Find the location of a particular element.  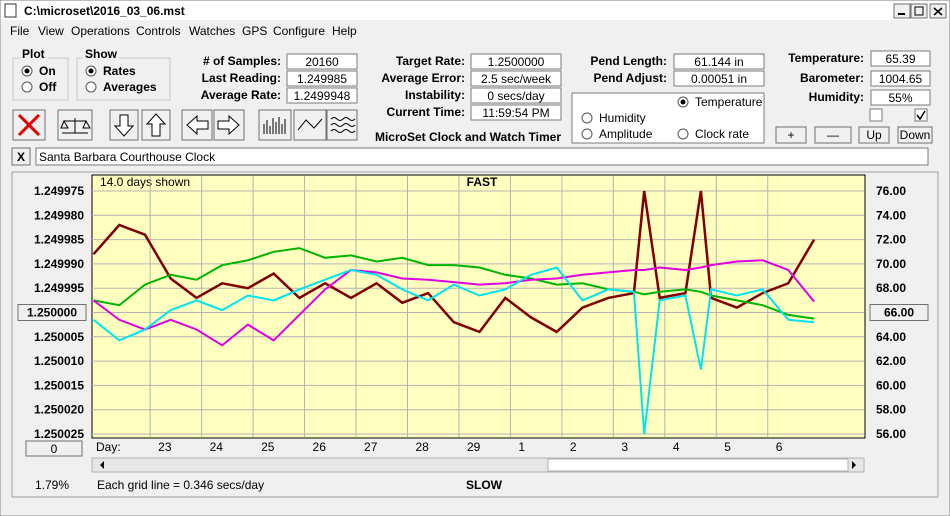

bars-icon is located at coordinates (274, 125).